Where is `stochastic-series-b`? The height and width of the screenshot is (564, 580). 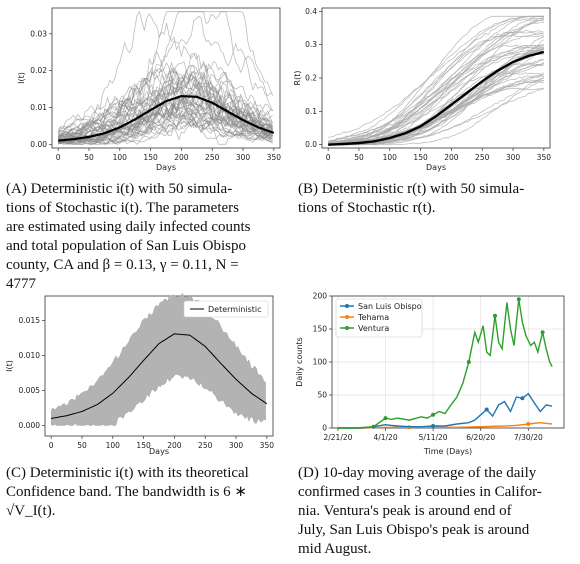 stochastic-series-b is located at coordinates (436, 80).